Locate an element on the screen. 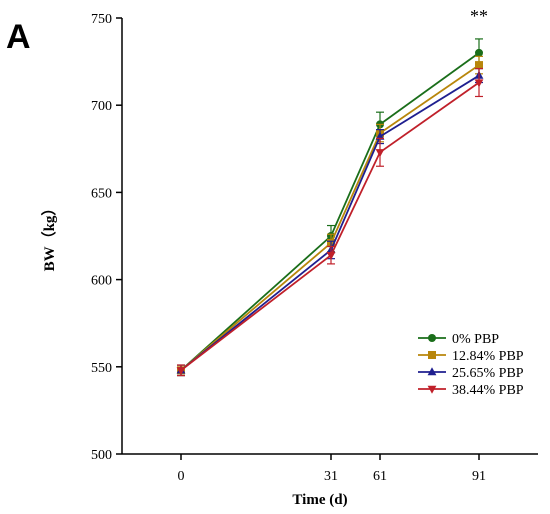  x-tick-label: 0 is located at coordinates (181, 476).